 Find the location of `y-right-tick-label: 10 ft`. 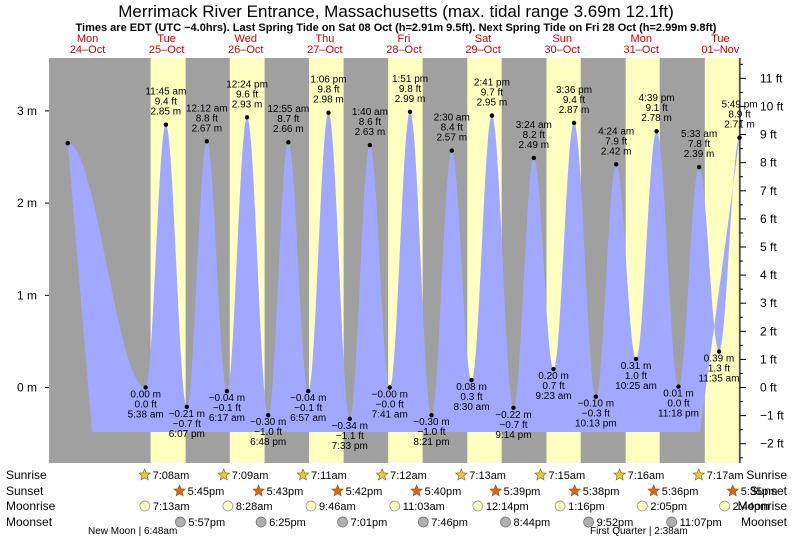

y-right-tick-label: 10 ft is located at coordinates (772, 106).